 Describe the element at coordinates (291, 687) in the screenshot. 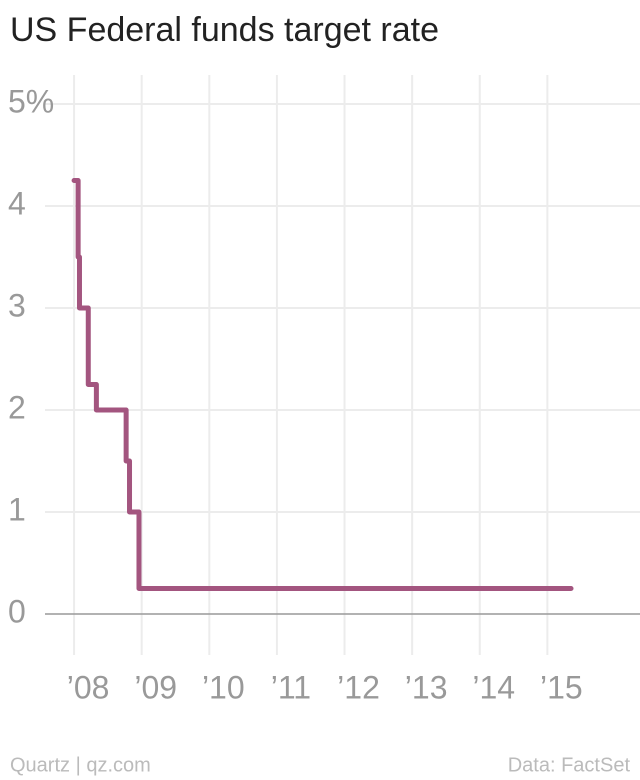

I see `x-tick-label: ’11` at that location.